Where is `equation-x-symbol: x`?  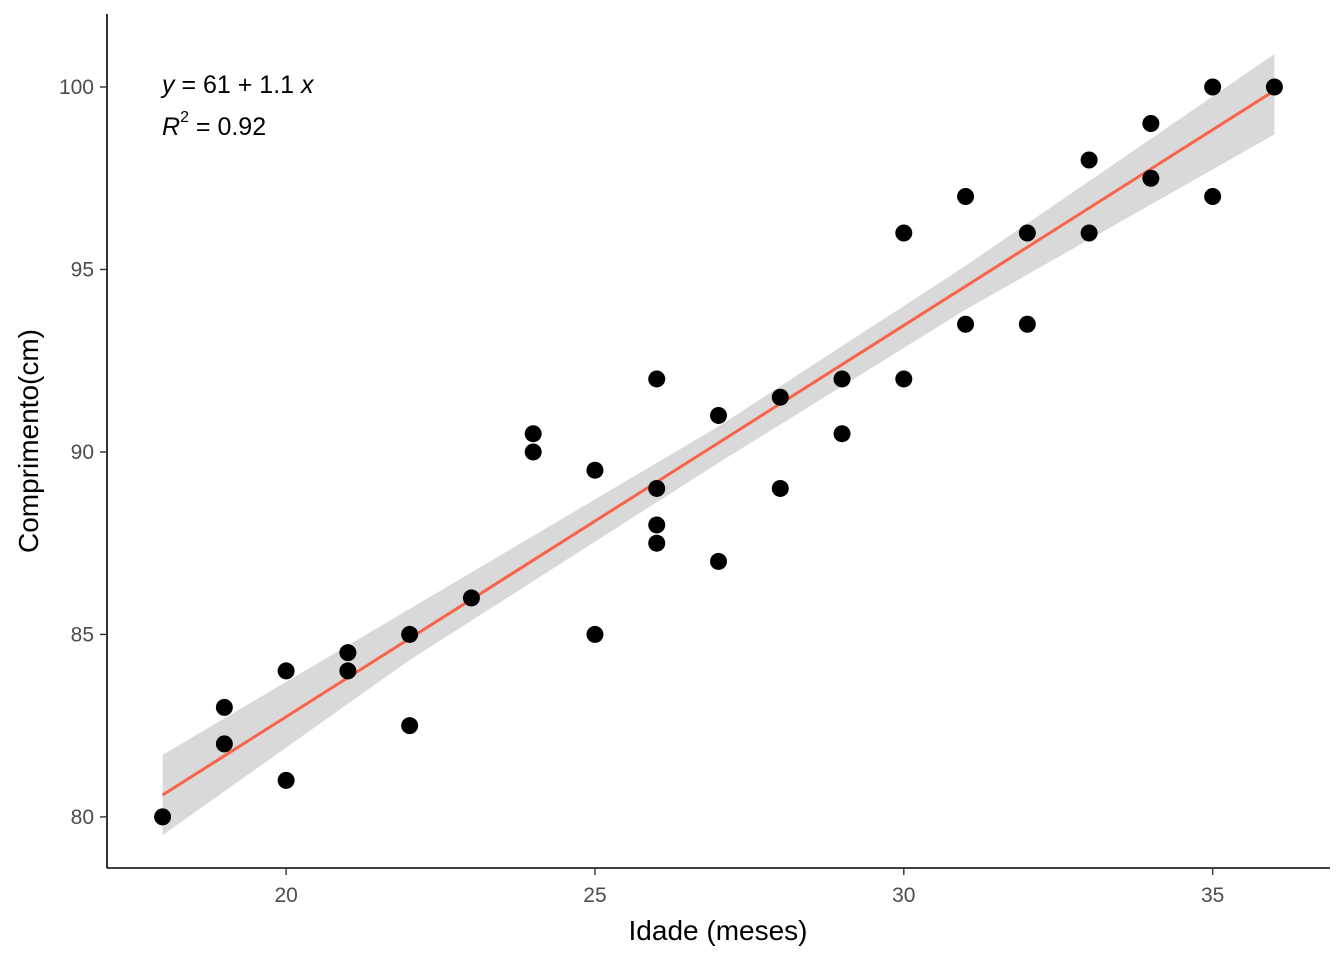
equation-x-symbol: x is located at coordinates (307, 85).